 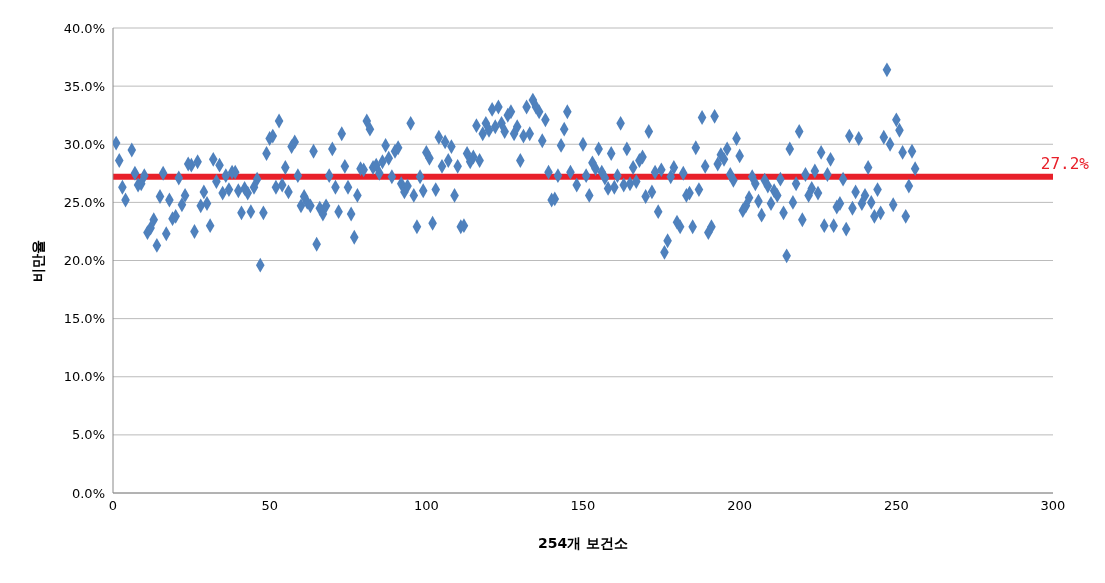 What do you see at coordinates (1053, 506) in the screenshot?
I see `x-tick-label: 300` at bounding box center [1053, 506].